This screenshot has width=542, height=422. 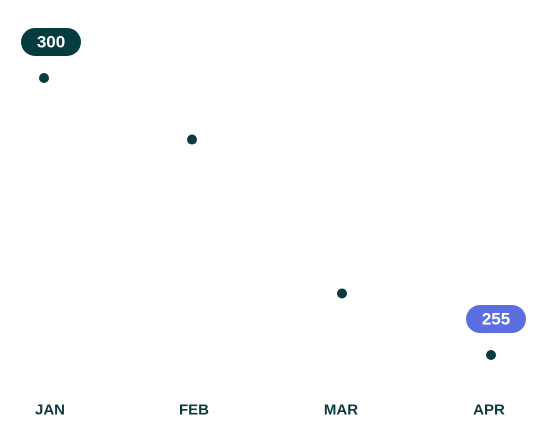 I want to click on x-tick-label: MAR, so click(x=341, y=410).